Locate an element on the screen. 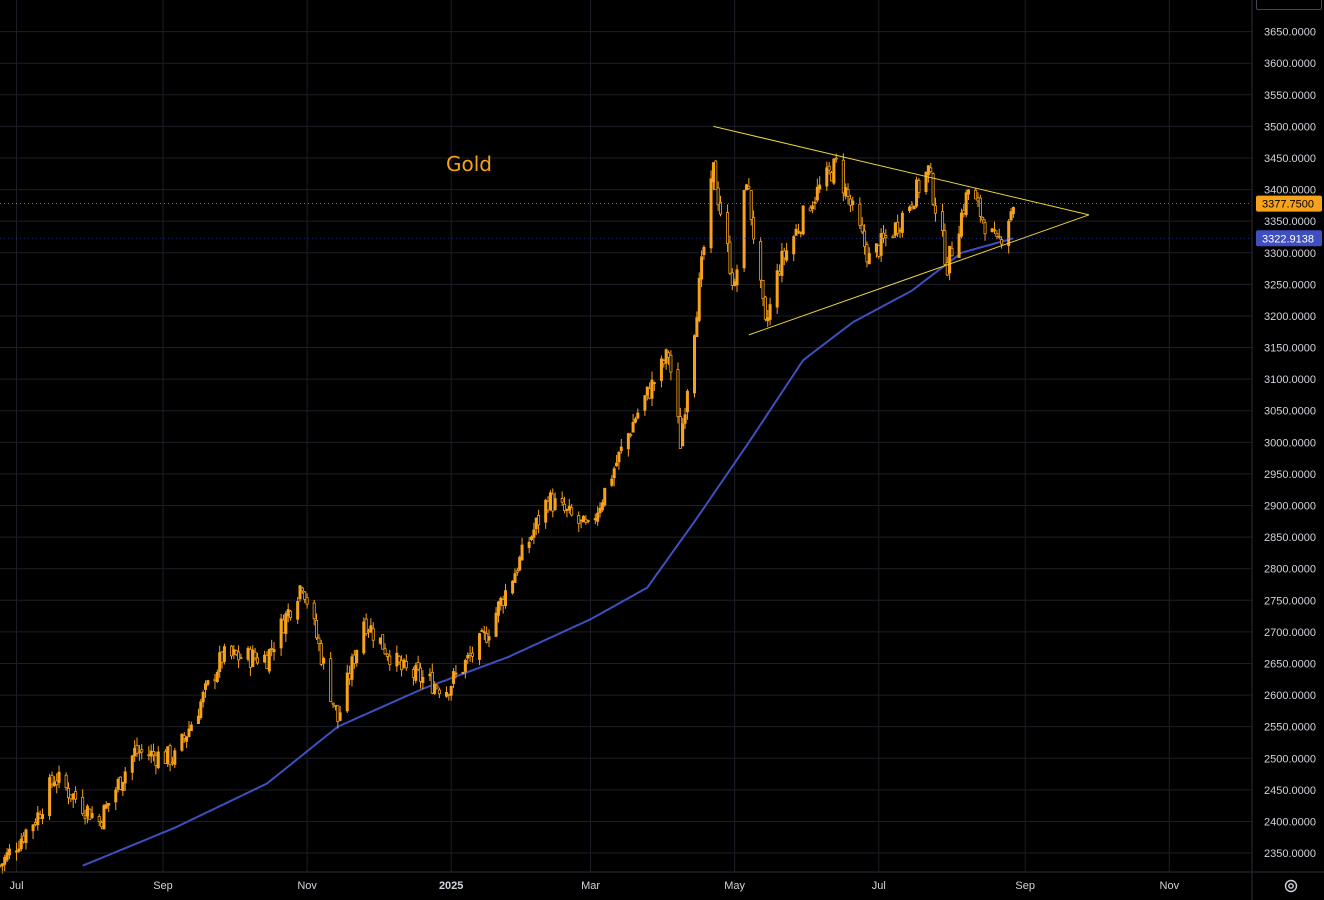 Image resolution: width=1324 pixels, height=900 pixels. time-axis: Jul Sep Nov 2025 Mar May Jul Sep Nov is located at coordinates (595, 886).